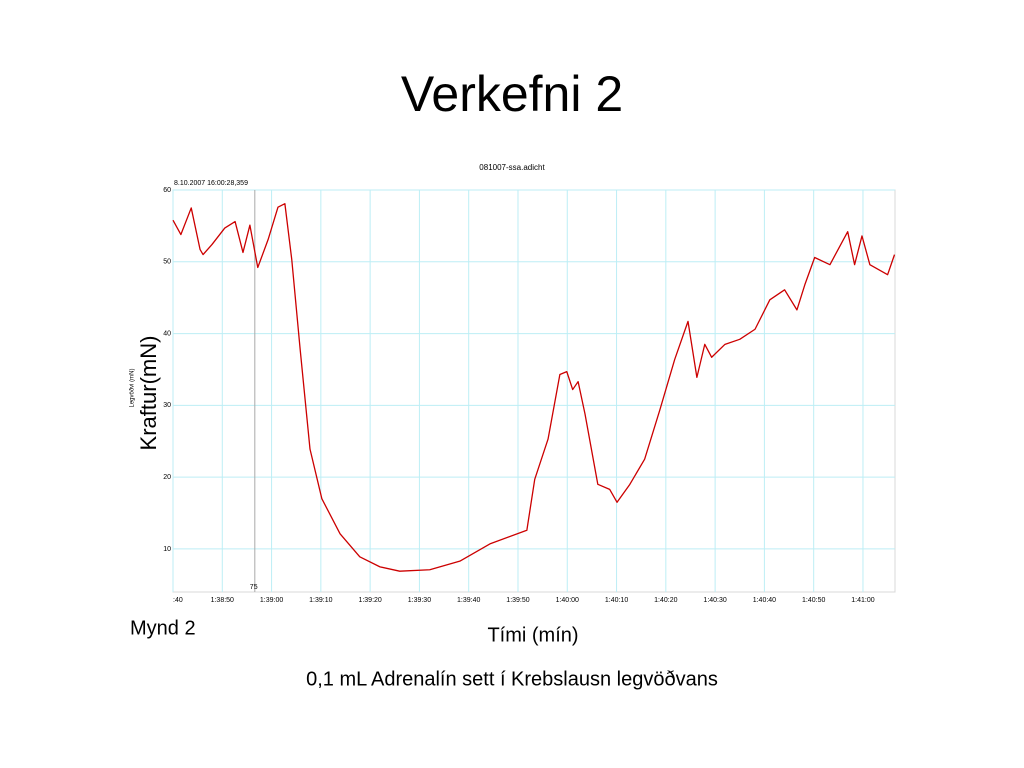  I want to click on timestamp: 8.10.2007 16:00:28,359, so click(211, 183).